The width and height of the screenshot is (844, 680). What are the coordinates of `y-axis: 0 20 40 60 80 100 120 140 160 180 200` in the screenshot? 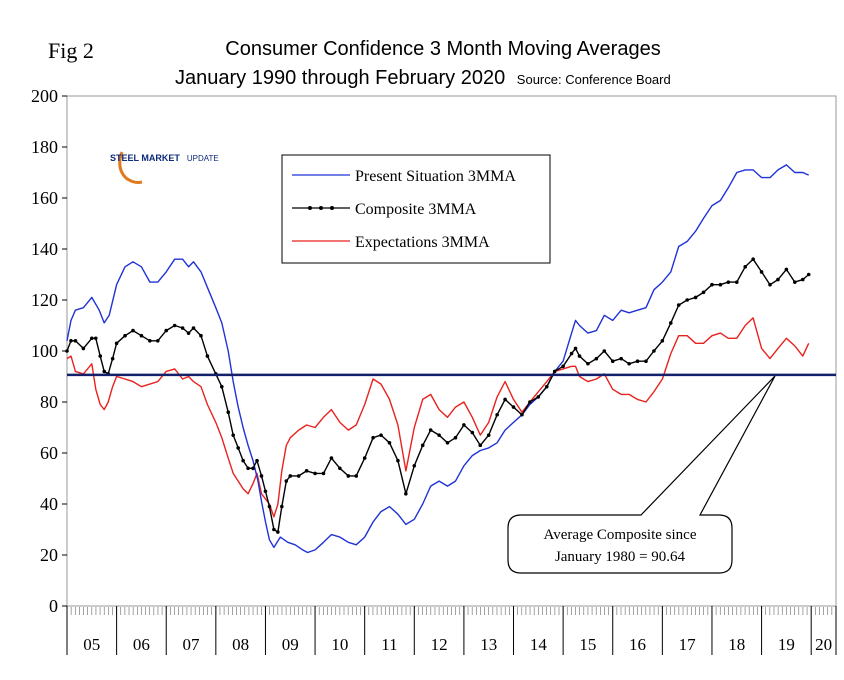 It's located at (49, 351).